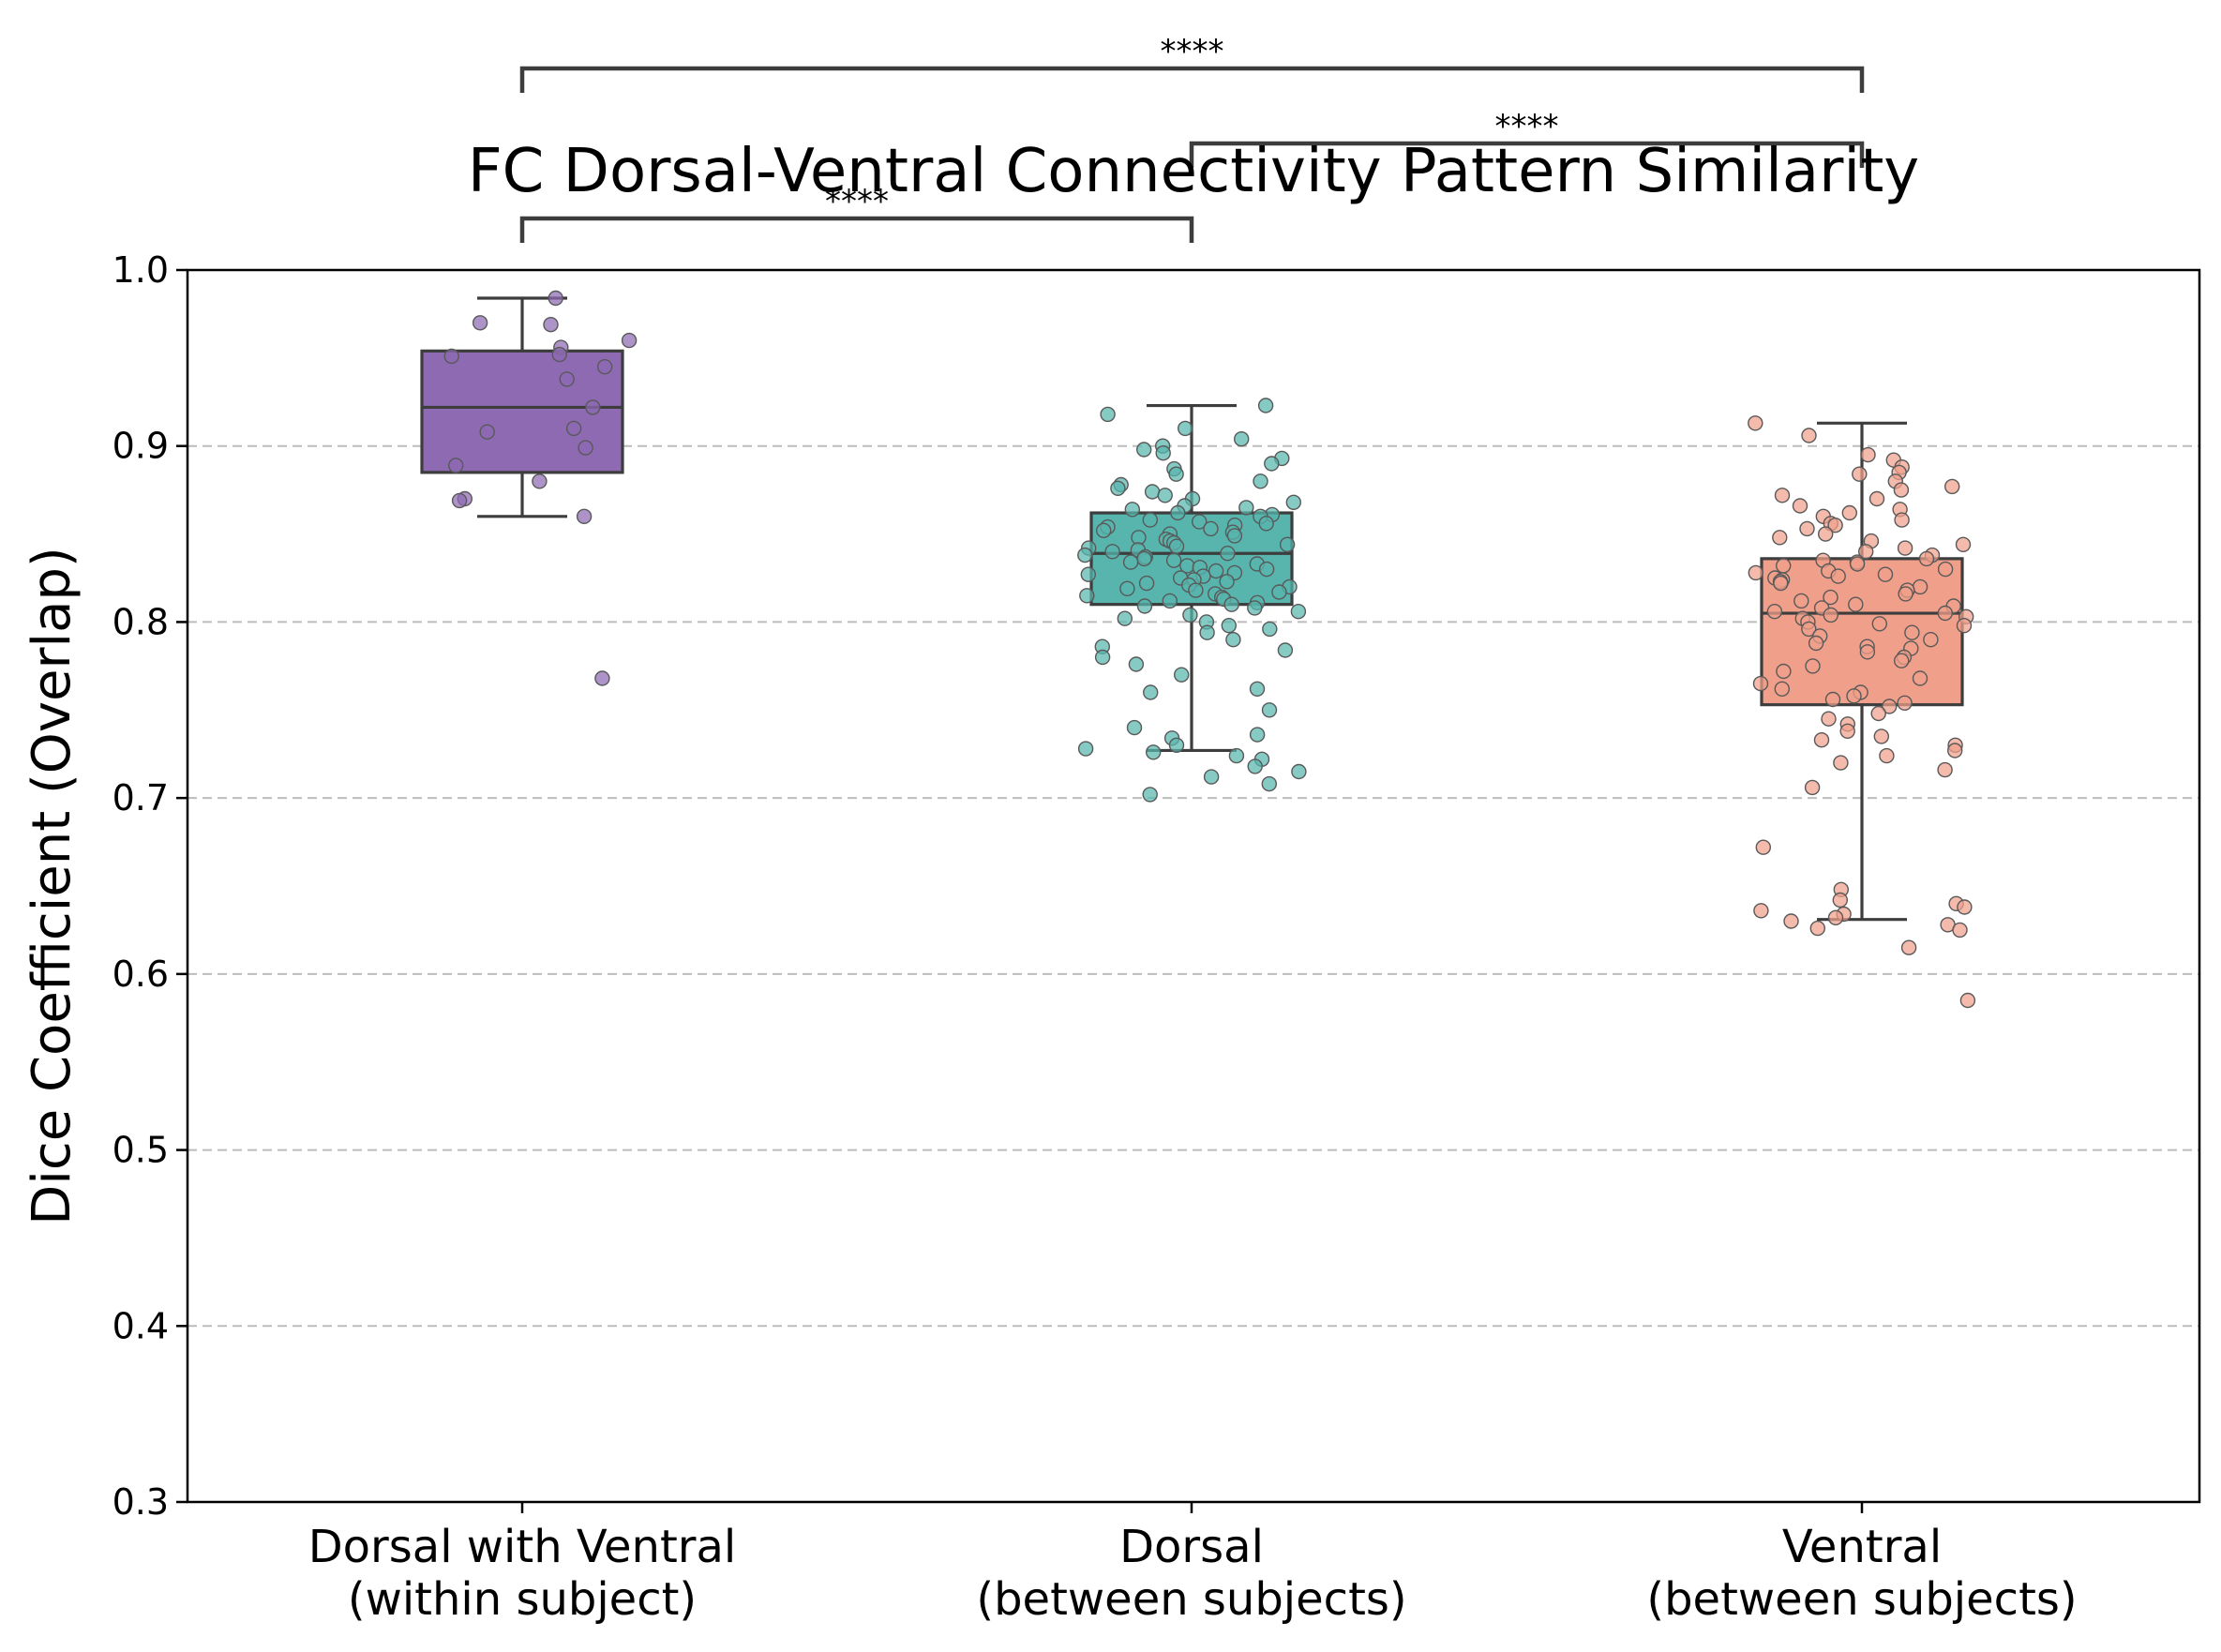  What do you see at coordinates (52, 886) in the screenshot?
I see `y-axis-label: Dice Coefficient (Overlap)` at bounding box center [52, 886].